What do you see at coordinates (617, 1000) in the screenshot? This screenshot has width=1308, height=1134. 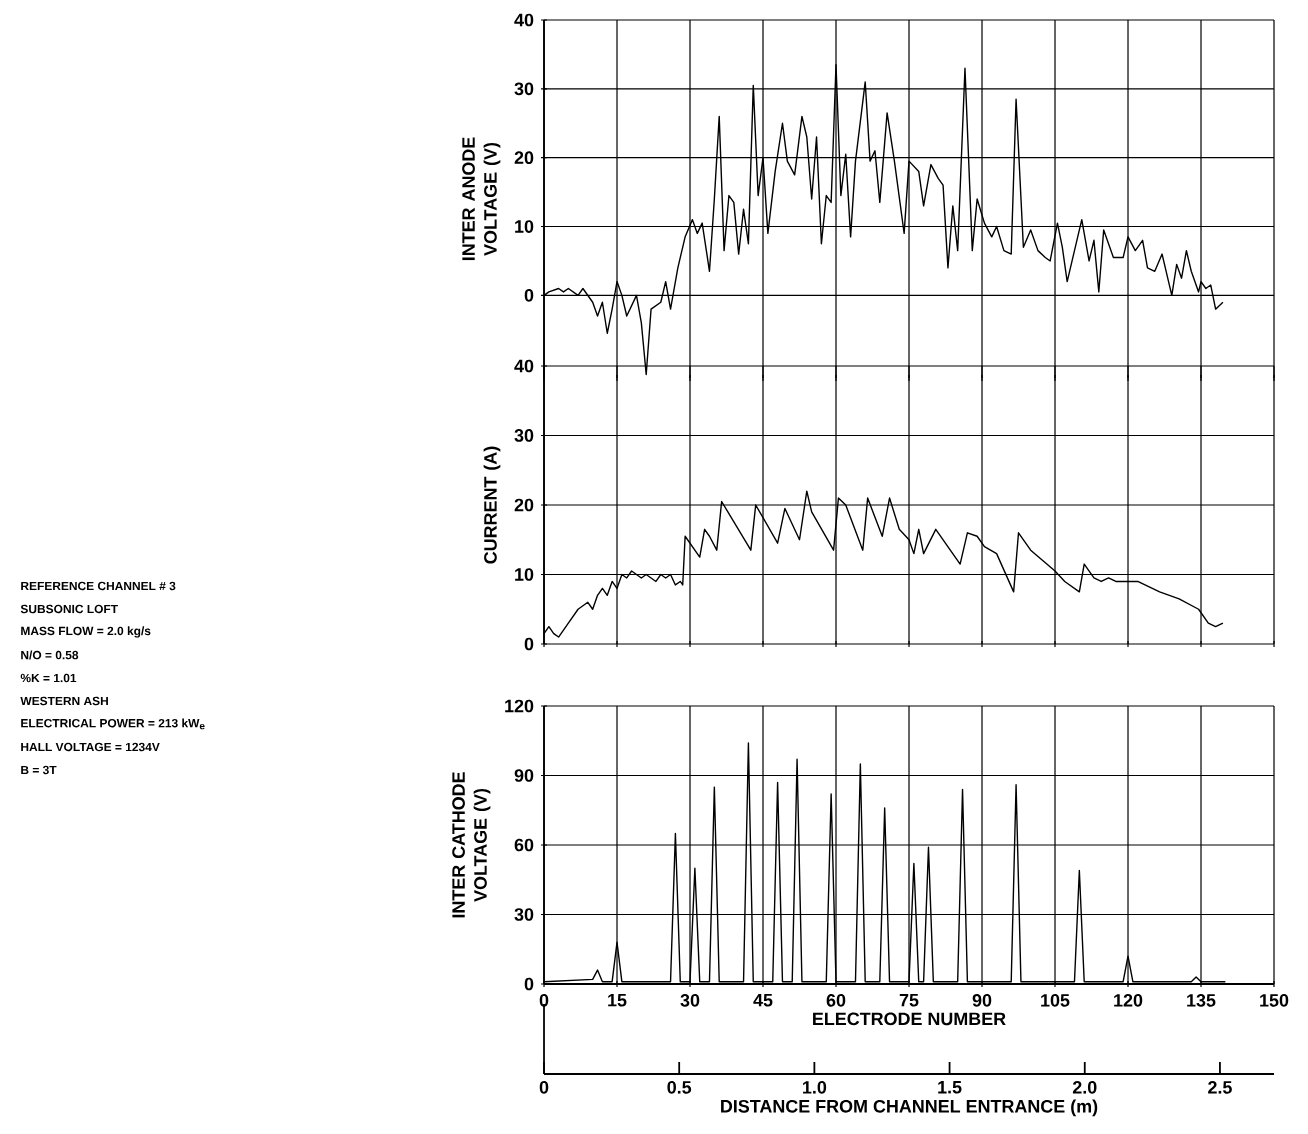 I see `x-tick-label: 15` at bounding box center [617, 1000].